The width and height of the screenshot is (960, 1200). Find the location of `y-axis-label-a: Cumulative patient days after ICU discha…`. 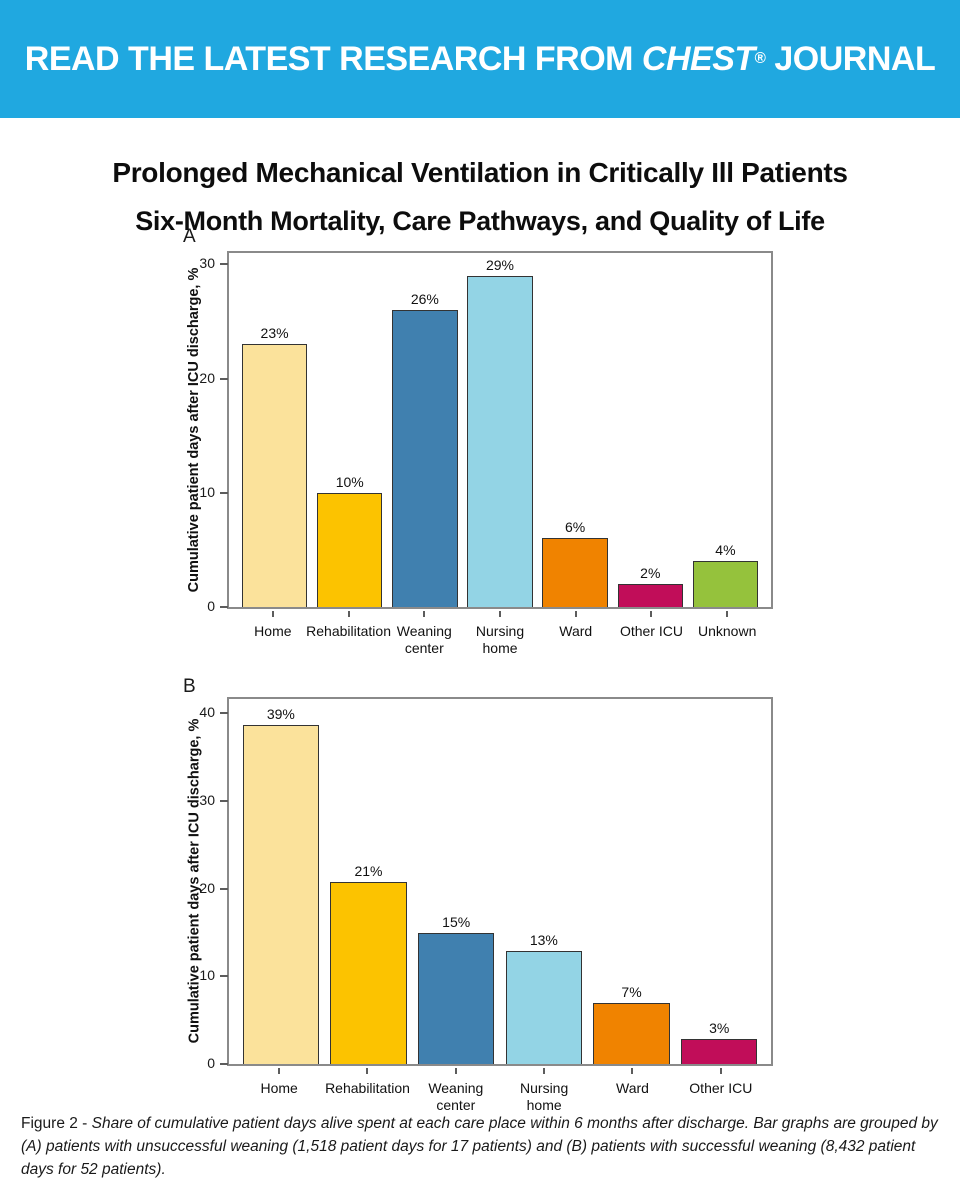

y-axis-label-a: Cumulative patient days after ICU discha… is located at coordinates (194, 430).